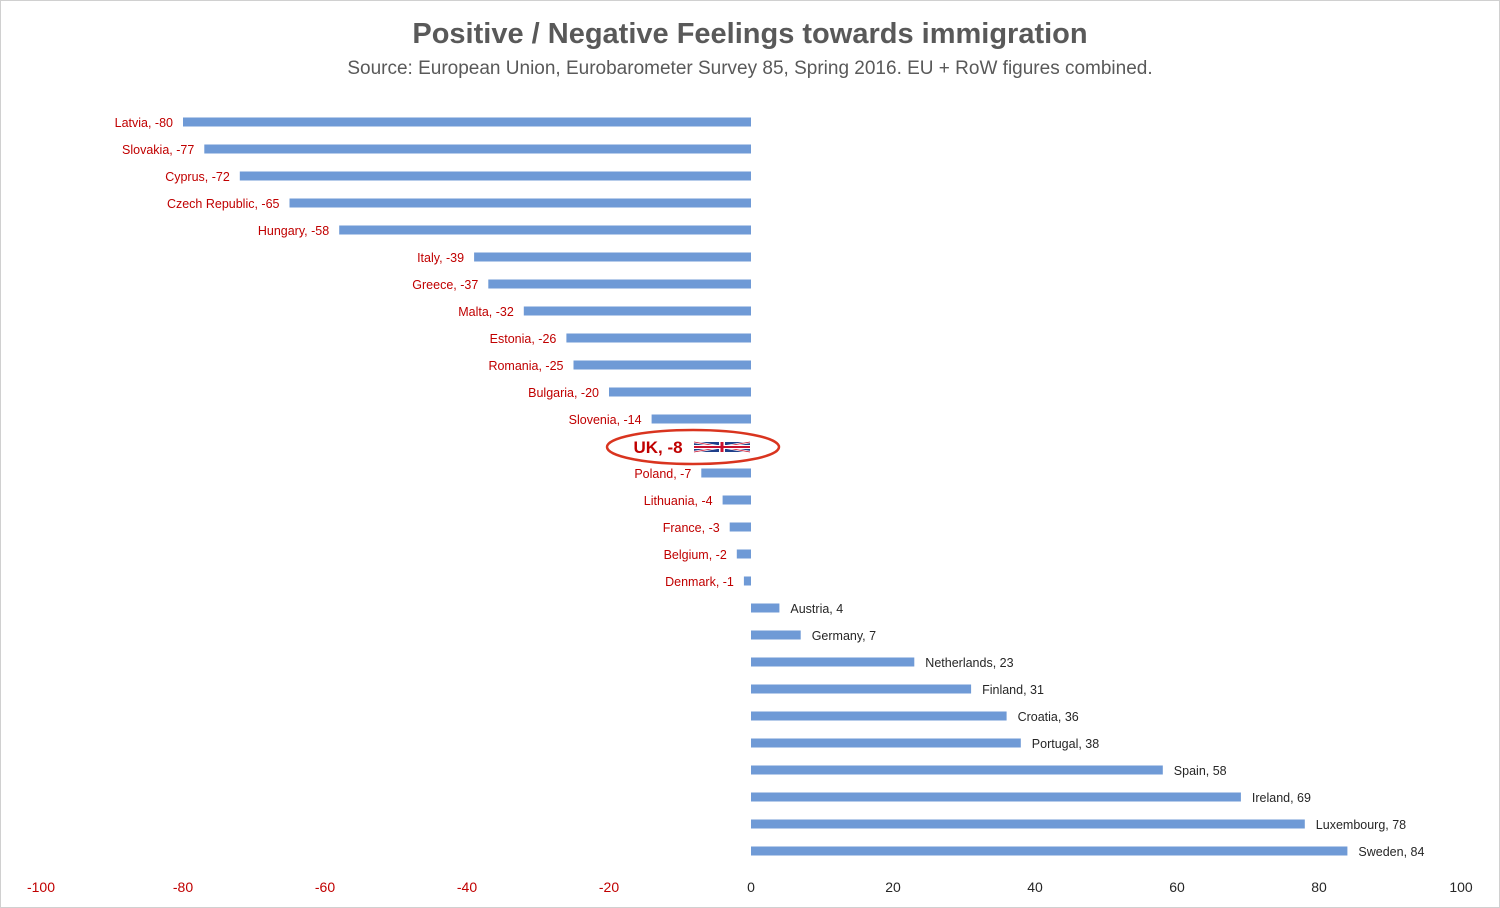 The image size is (1500, 908). Describe the element at coordinates (445, 285) in the screenshot. I see `bar-label: Greece, -37` at that location.